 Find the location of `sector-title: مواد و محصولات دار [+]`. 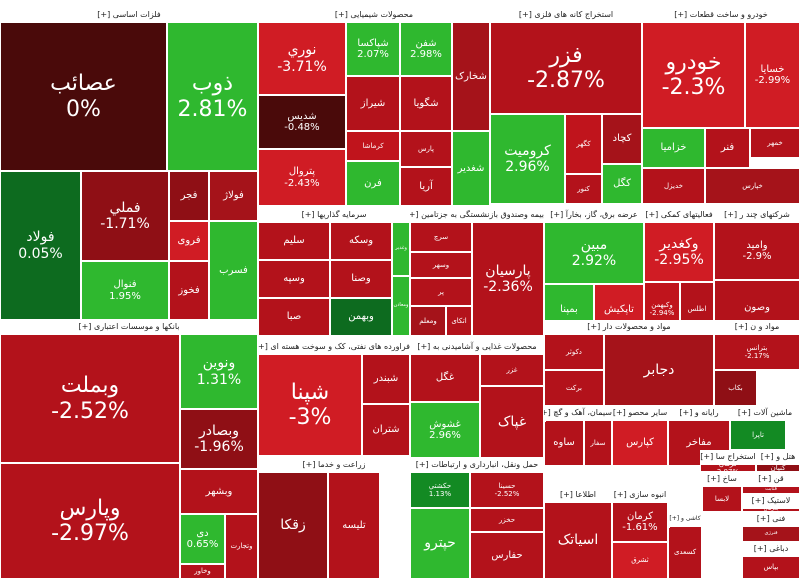

sector-title: مواد و محصولات دار [+] is located at coordinates (629, 326).